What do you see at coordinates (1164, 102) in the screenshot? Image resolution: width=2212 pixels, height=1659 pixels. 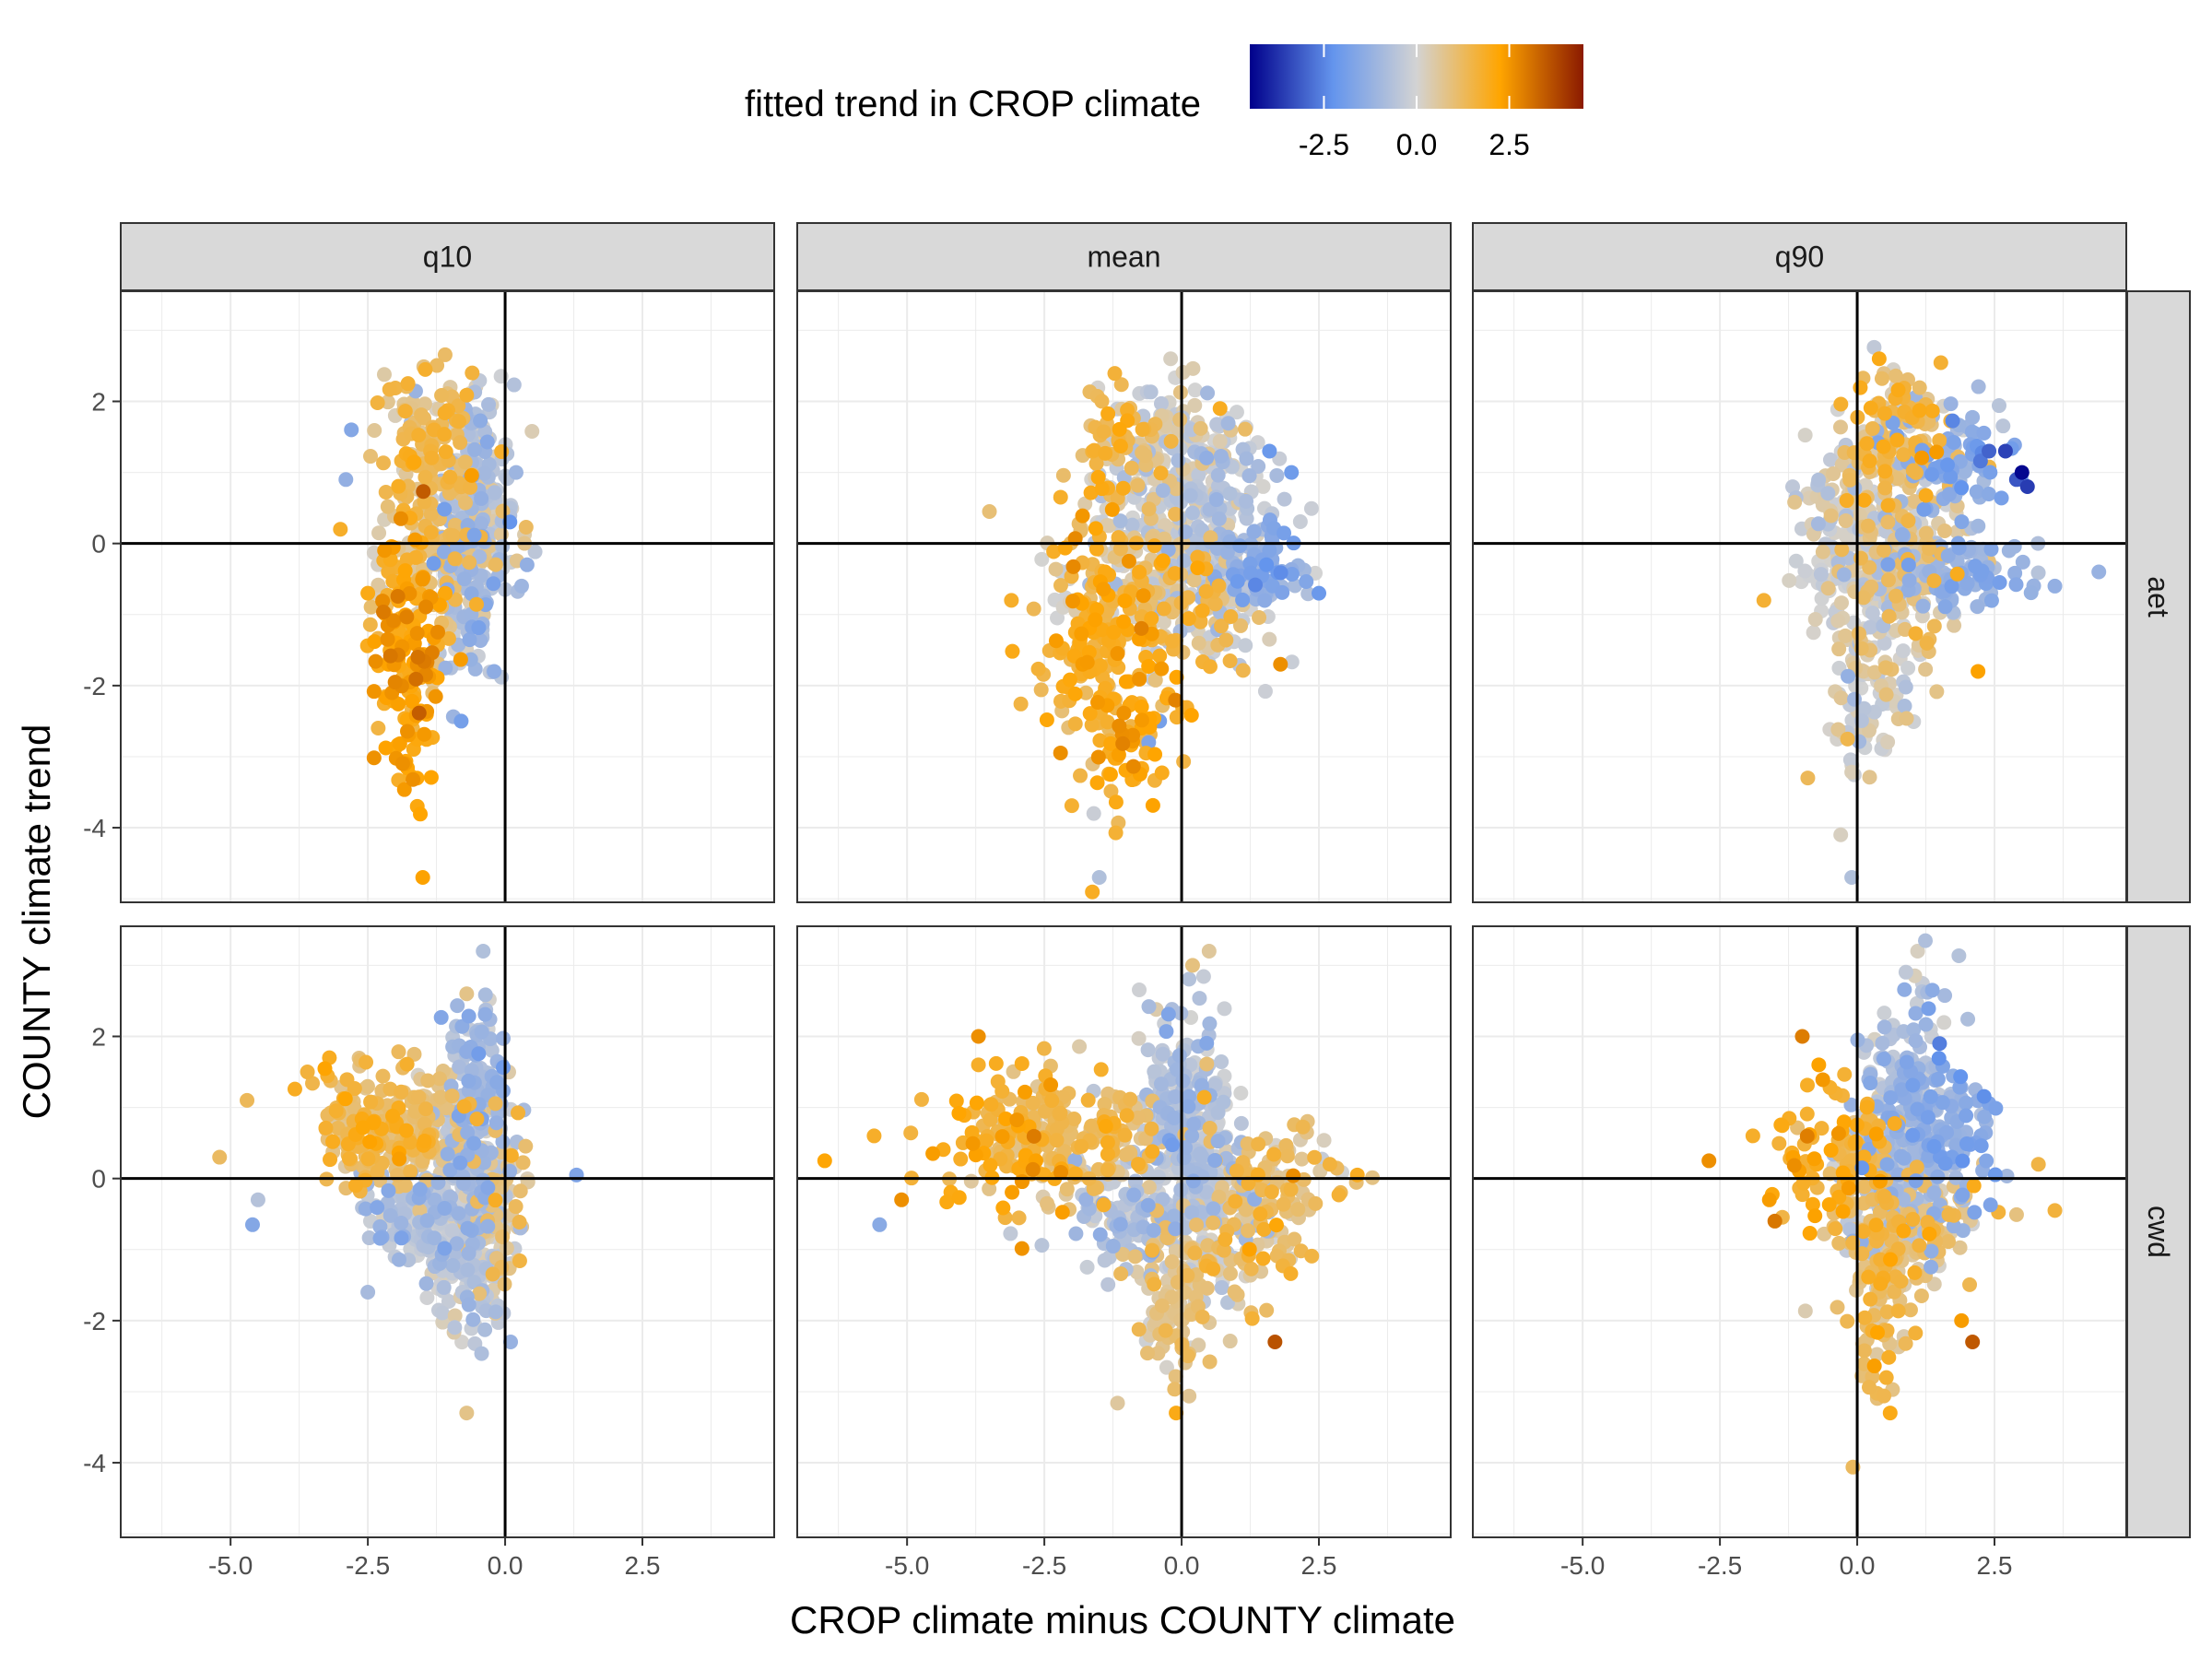 I see `color-legend: fitted trend in CROP climate -2.5 0.0 2.5` at bounding box center [1164, 102].